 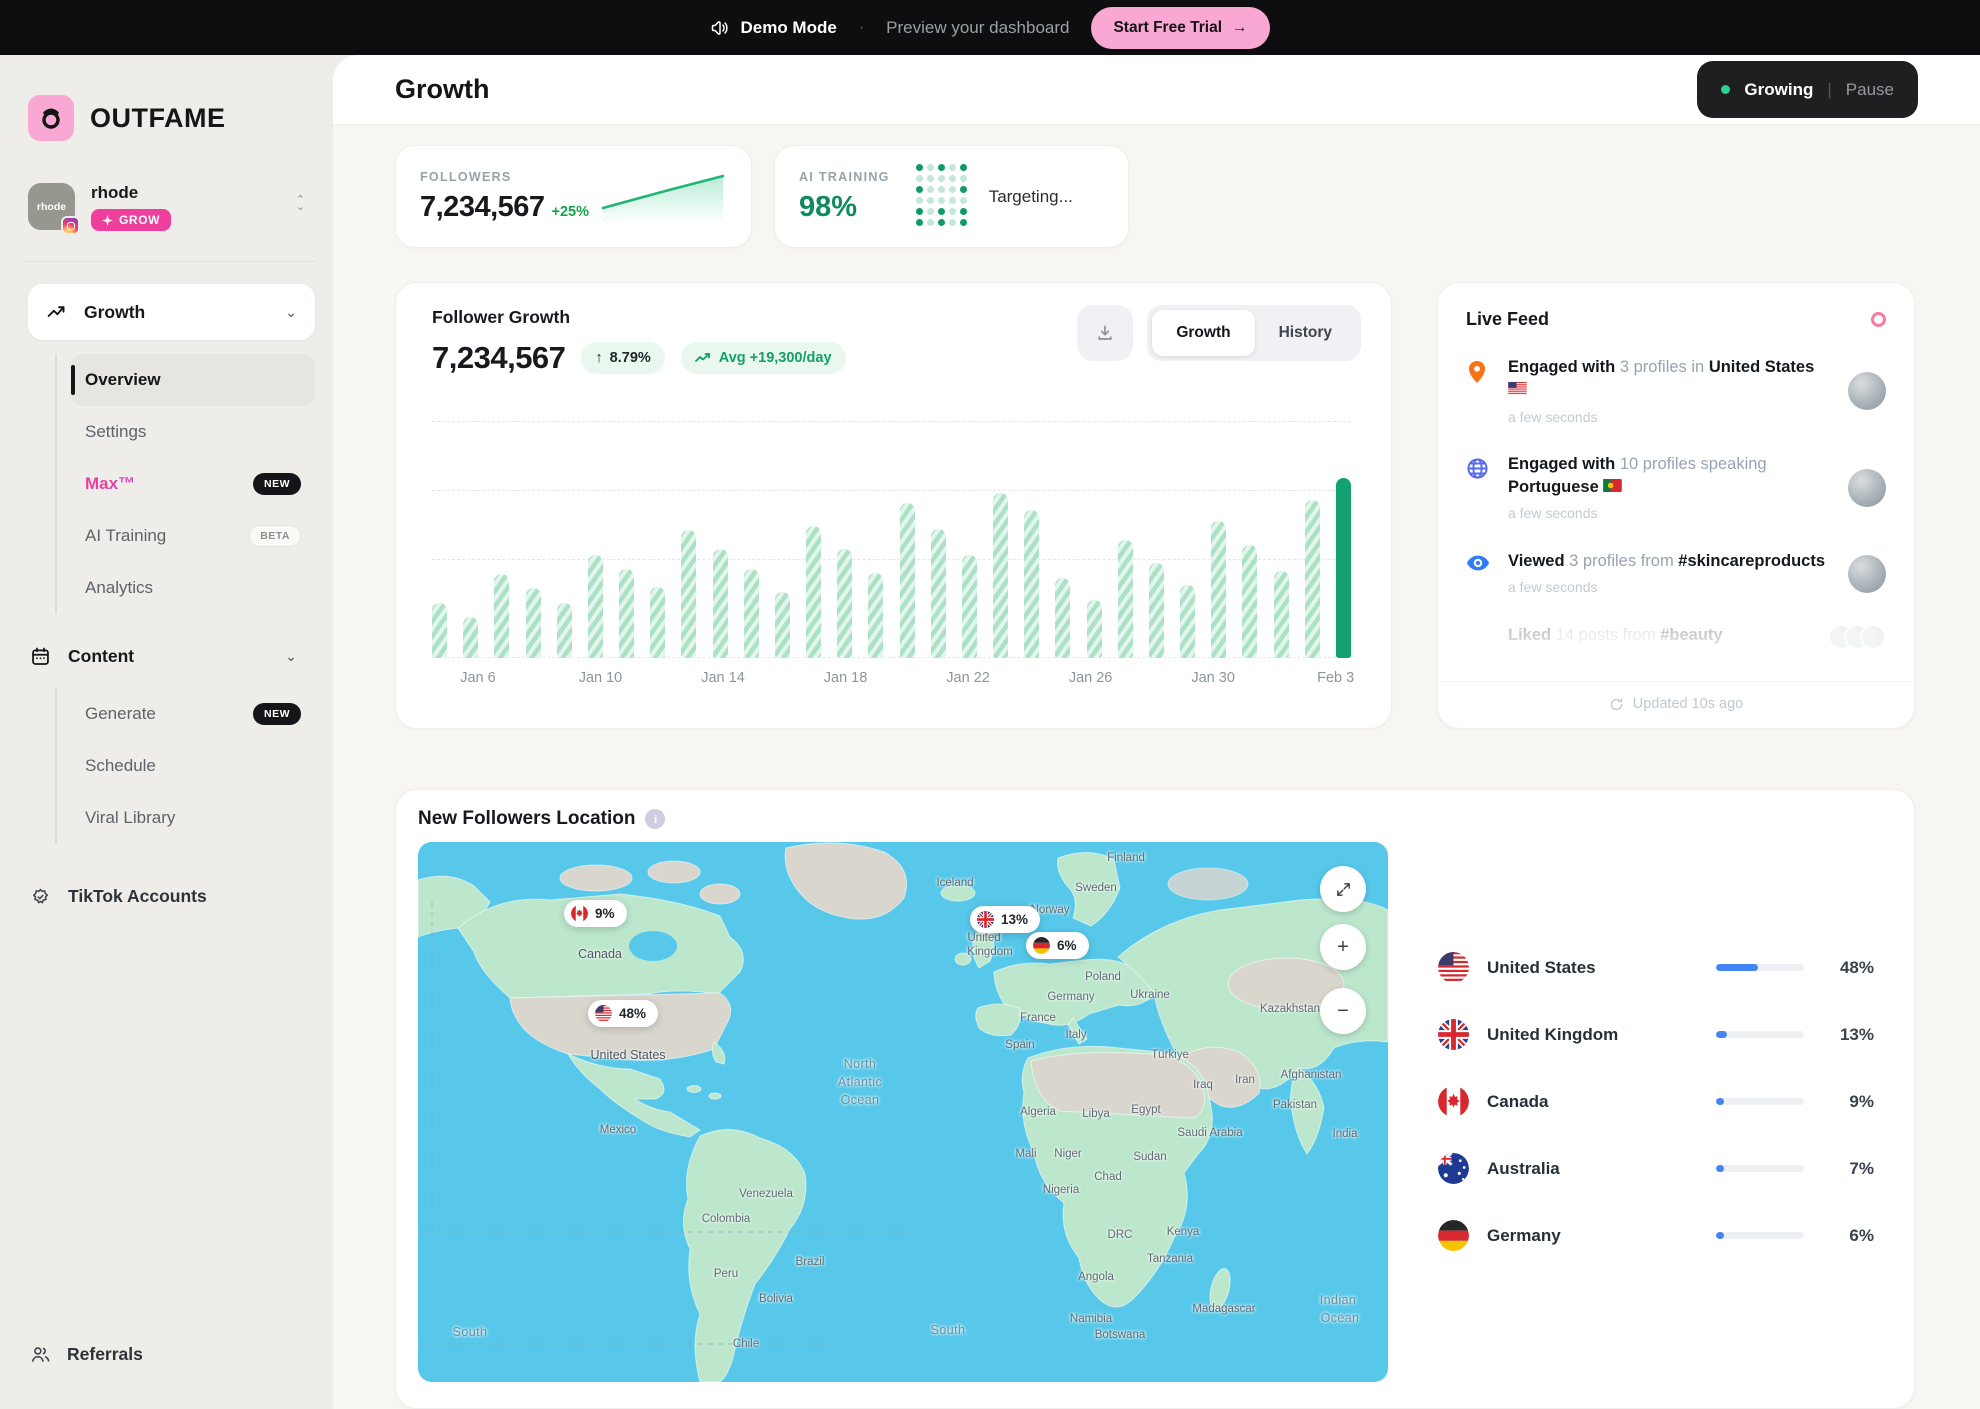 What do you see at coordinates (130, 817) in the screenshot?
I see `sidebar-item-viral-library: Viral Library` at bounding box center [130, 817].